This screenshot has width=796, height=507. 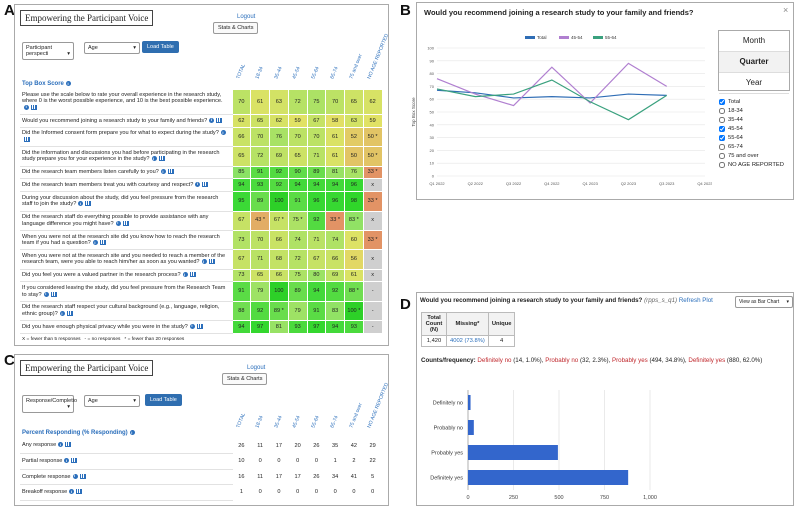 What do you see at coordinates (316, 102) in the screenshot?
I see `value-cell: 75` at bounding box center [316, 102].